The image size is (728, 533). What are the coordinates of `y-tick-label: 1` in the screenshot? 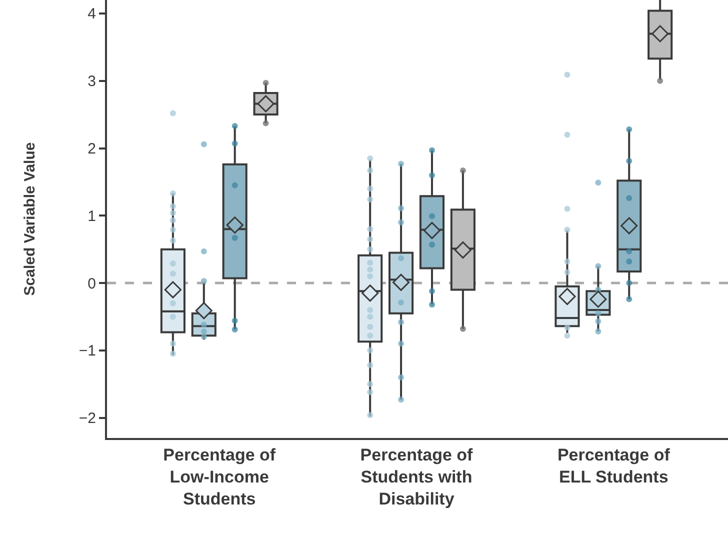 It's located at (92, 216).